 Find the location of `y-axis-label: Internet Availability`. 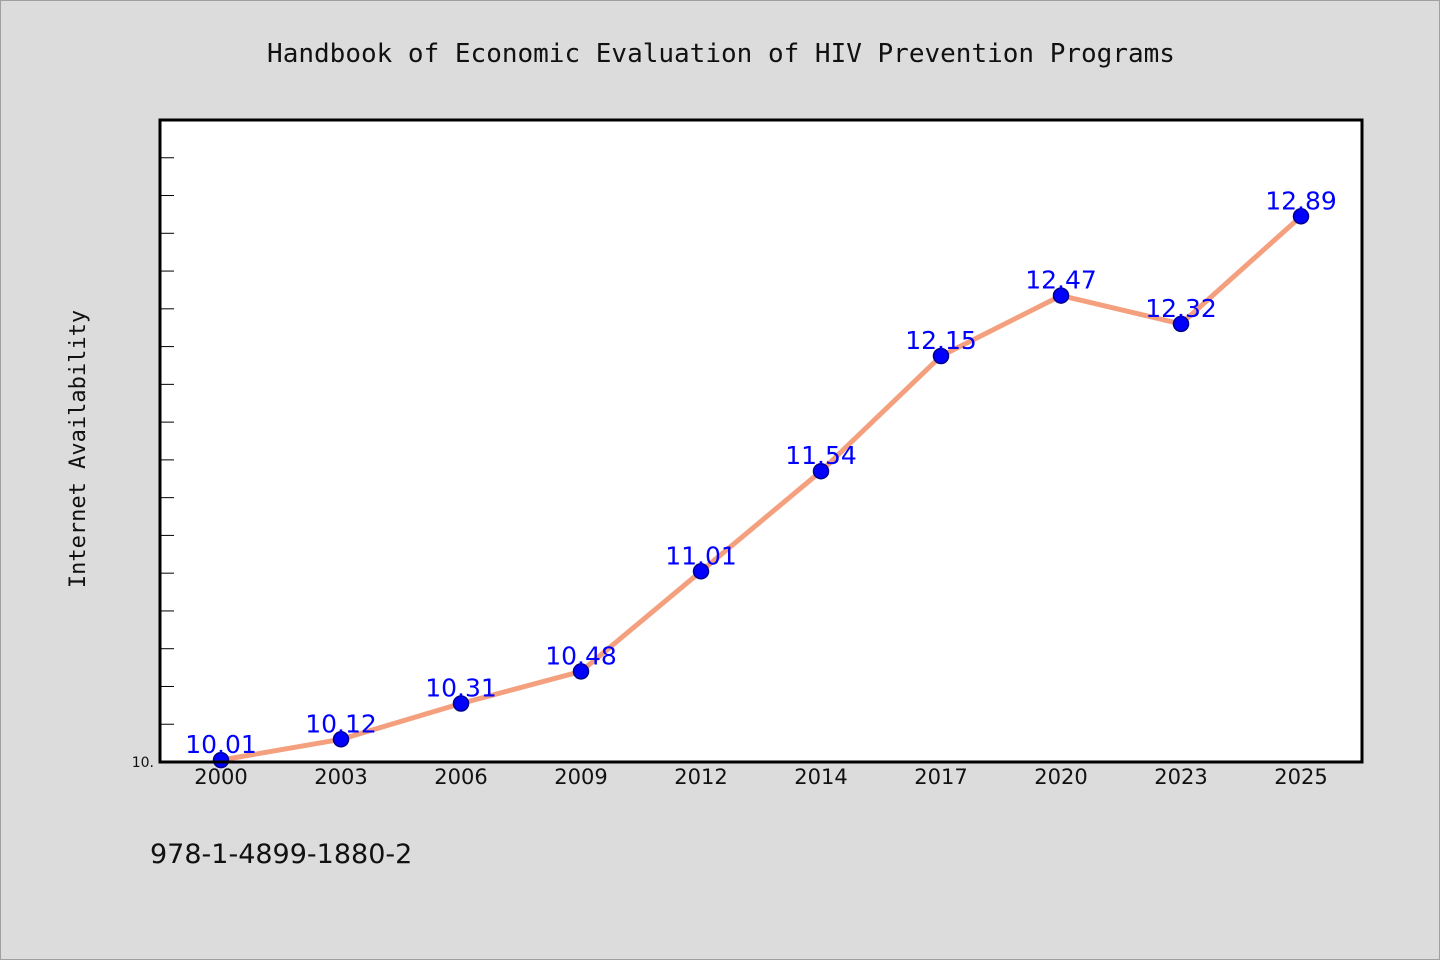

y-axis-label: Internet Availability is located at coordinates (78, 449).